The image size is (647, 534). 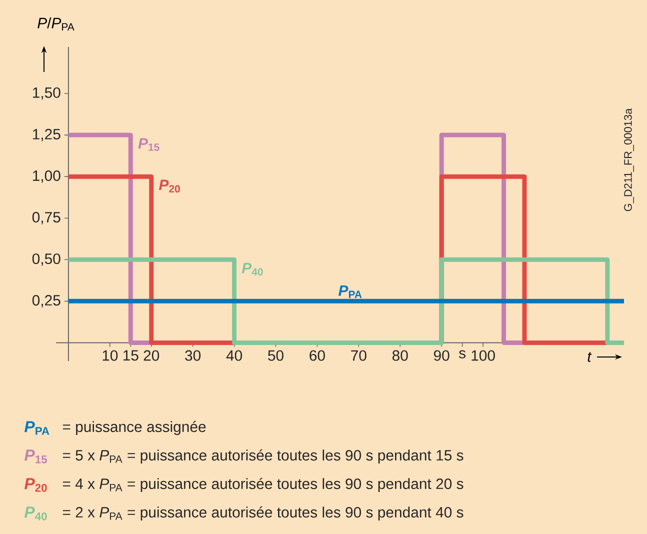 I want to click on text: = 4 x P$_{PA}$ = puissance autorisée toutes les 90 s pendant 20 s, so click(x=263, y=485).